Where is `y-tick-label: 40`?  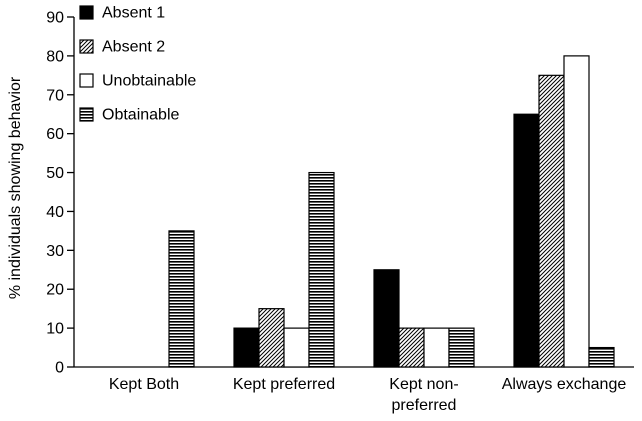
y-tick-label: 40 is located at coordinates (55, 212).